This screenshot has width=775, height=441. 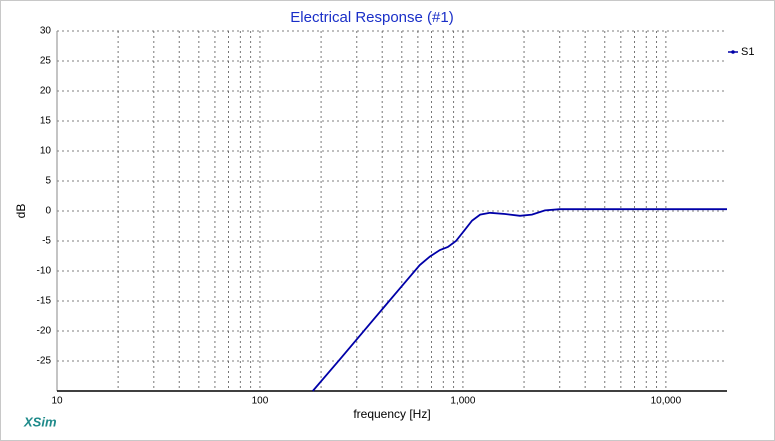 What do you see at coordinates (46, 151) in the screenshot?
I see `y-tick-label: 10` at bounding box center [46, 151].